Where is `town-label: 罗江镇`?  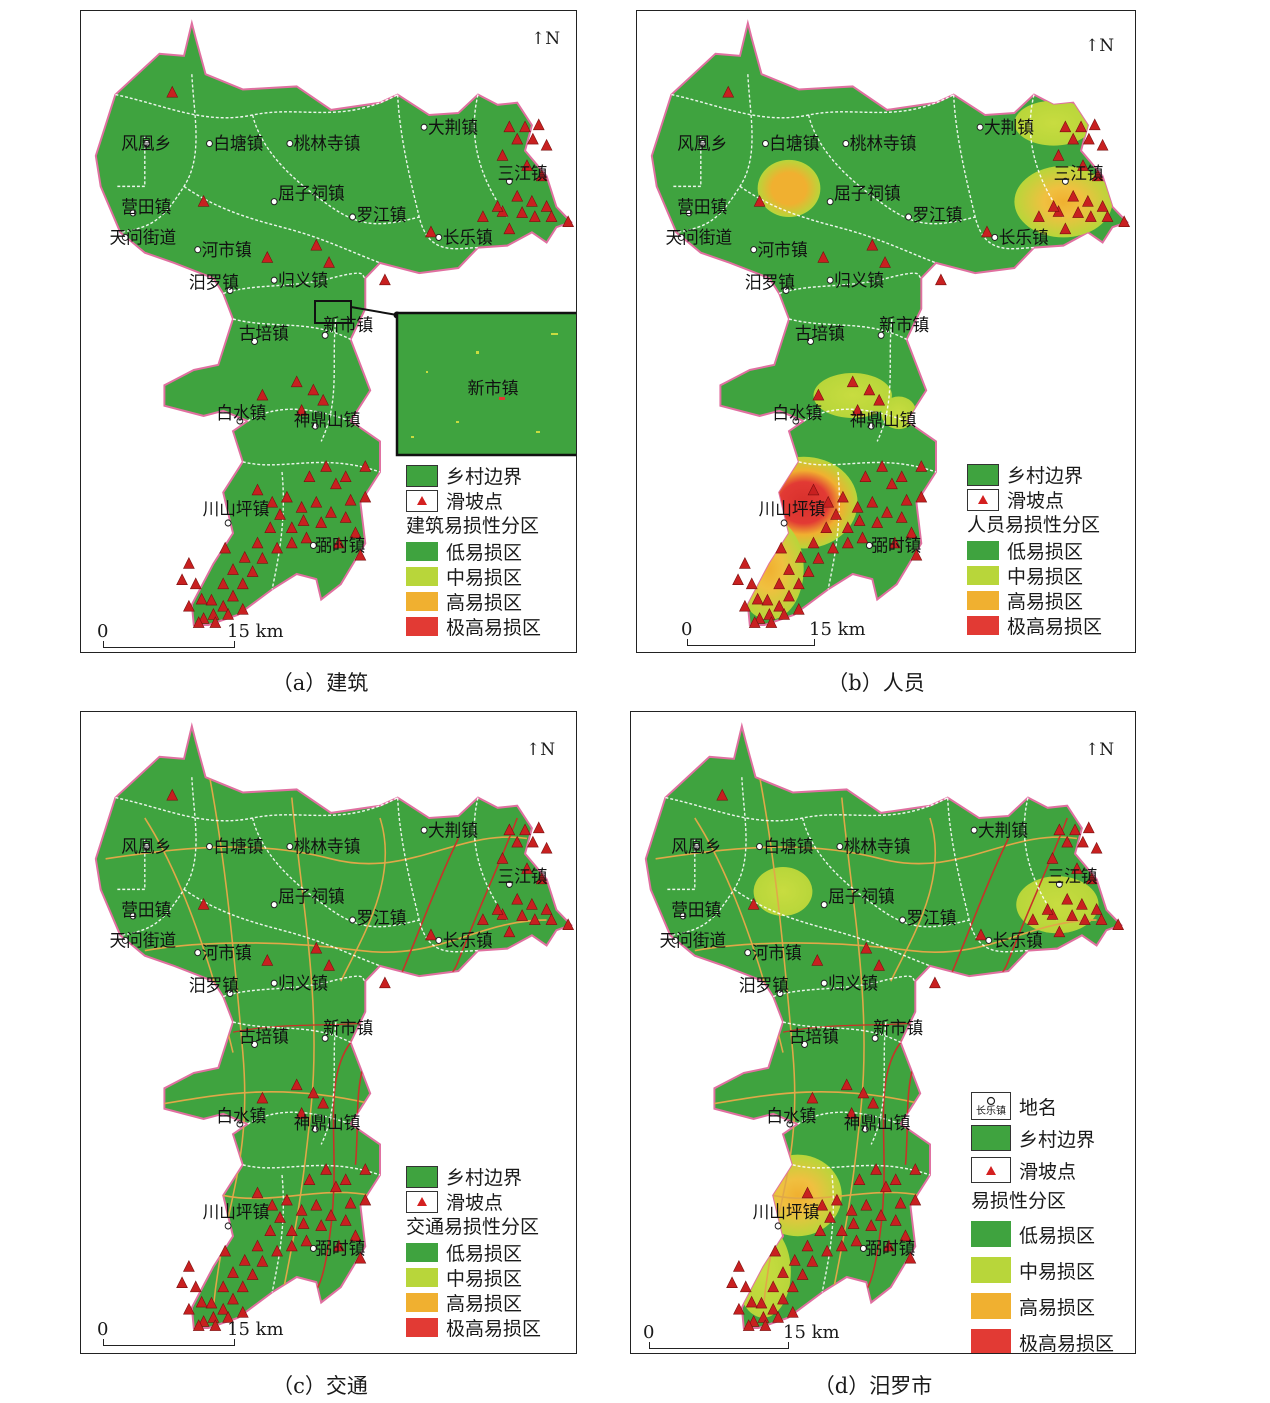
town-label: 罗江镇 is located at coordinates (937, 216).